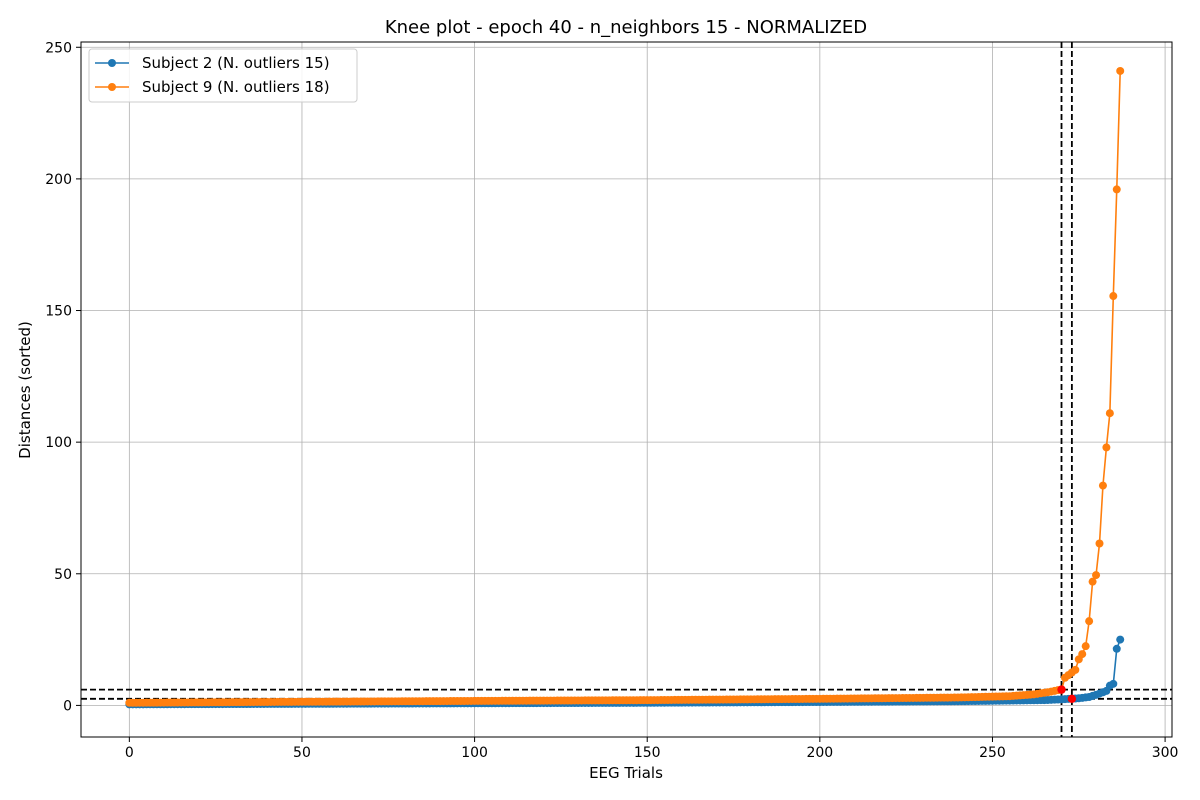 The width and height of the screenshot is (1200, 800). I want to click on y-axis-title: Distances (sorted), so click(25, 390).